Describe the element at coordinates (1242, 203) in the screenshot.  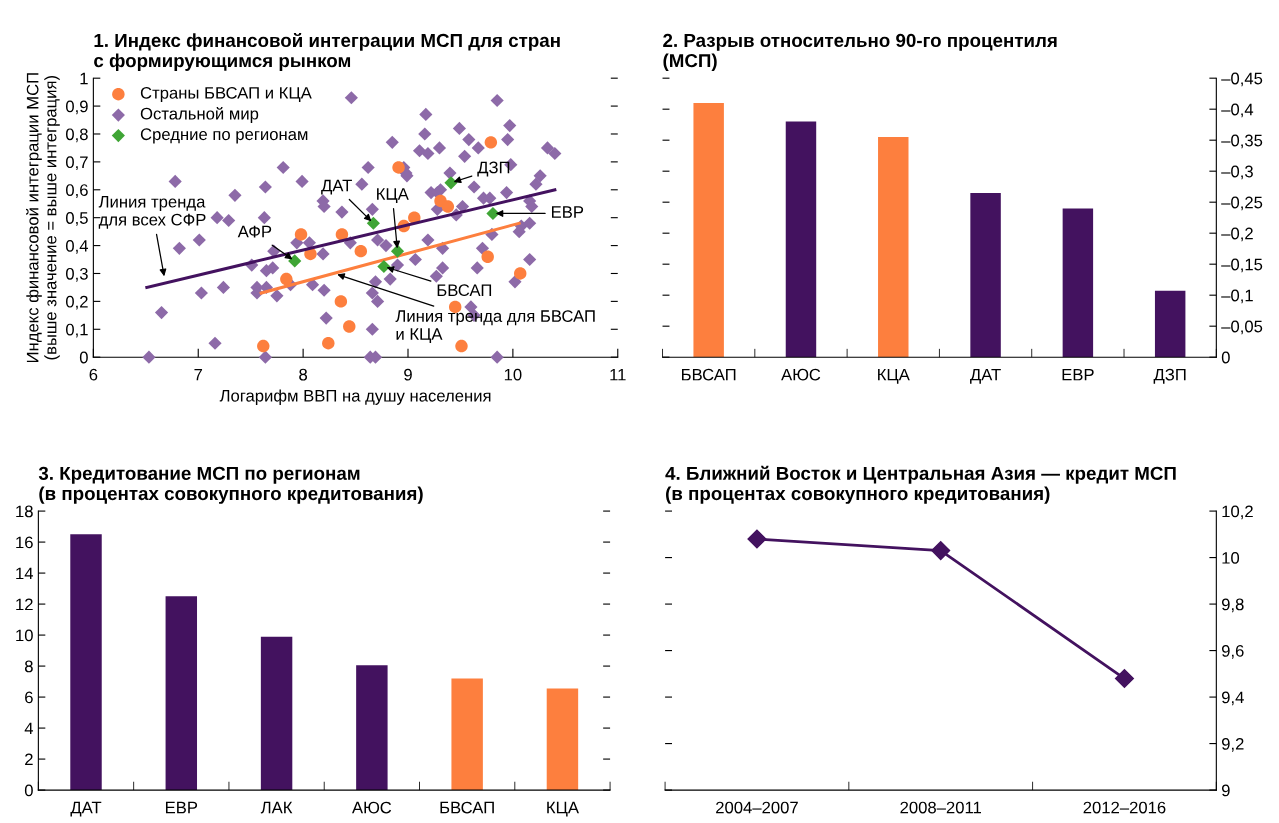
I see `y-tick-label: –0,25` at that location.